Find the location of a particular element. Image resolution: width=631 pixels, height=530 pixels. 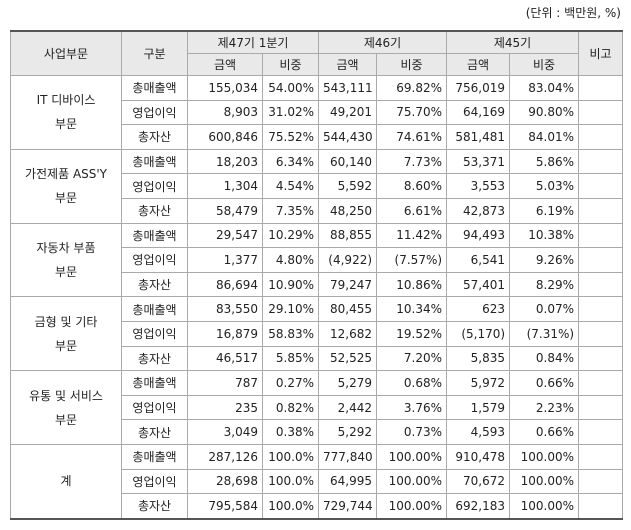

header-cell: 비고 is located at coordinates (601, 53).